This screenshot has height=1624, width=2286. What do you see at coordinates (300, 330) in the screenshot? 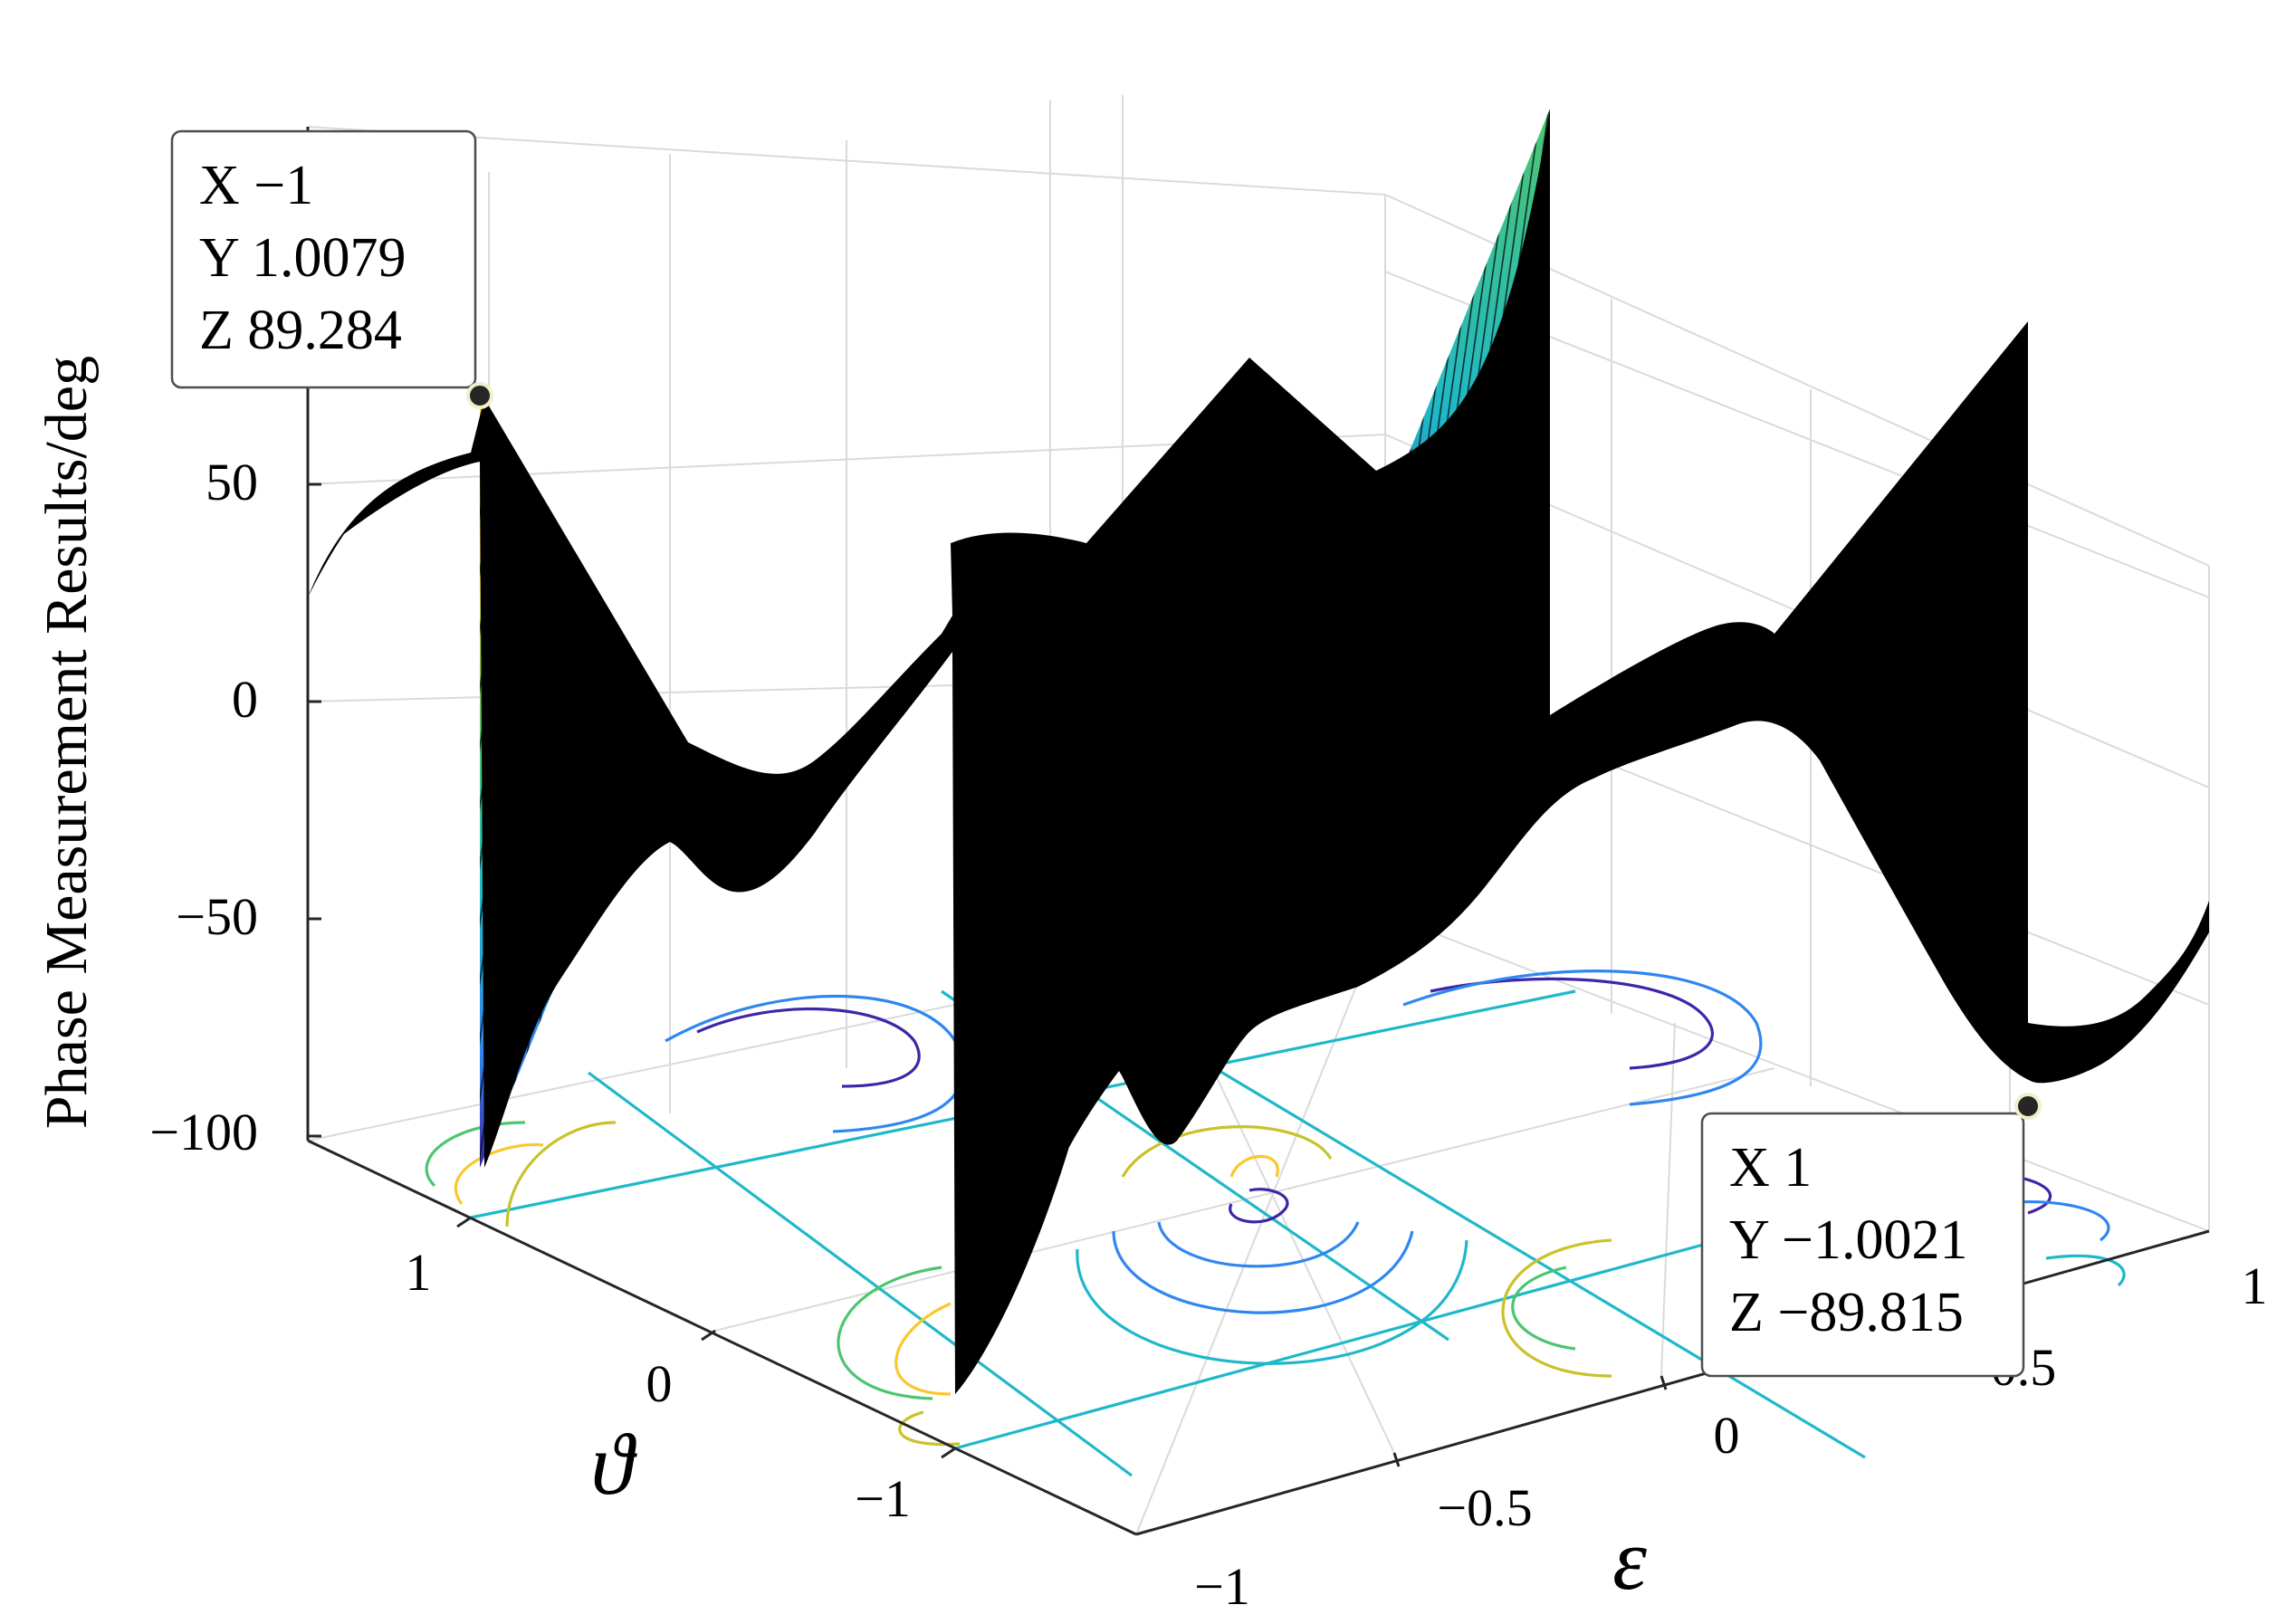
I see `datatip-z: Z 89.284` at bounding box center [300, 330].